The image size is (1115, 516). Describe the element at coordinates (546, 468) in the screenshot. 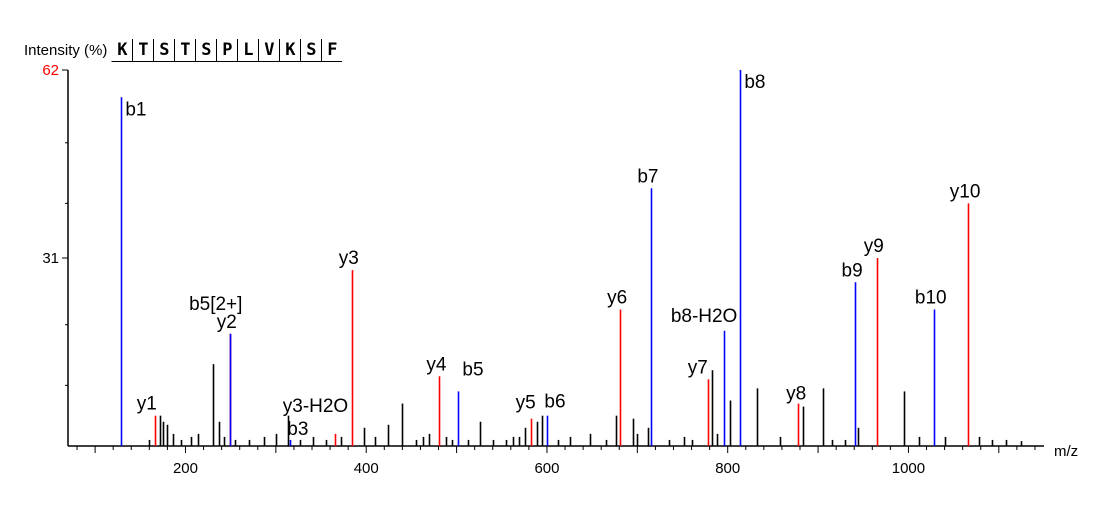

I see `x-tick-label: 600` at that location.